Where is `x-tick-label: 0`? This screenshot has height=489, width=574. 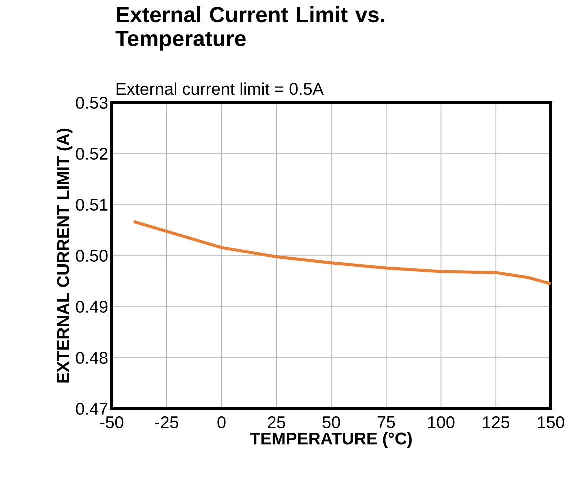
x-tick-label: 0 is located at coordinates (222, 422).